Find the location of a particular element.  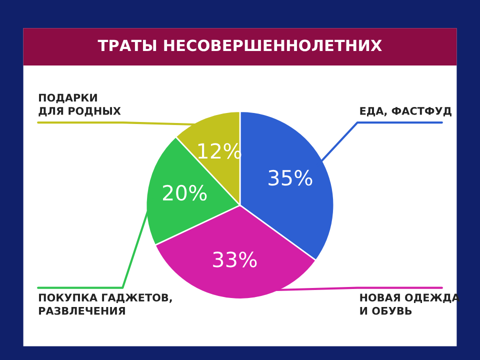

data-label: 35% is located at coordinates (290, 178).